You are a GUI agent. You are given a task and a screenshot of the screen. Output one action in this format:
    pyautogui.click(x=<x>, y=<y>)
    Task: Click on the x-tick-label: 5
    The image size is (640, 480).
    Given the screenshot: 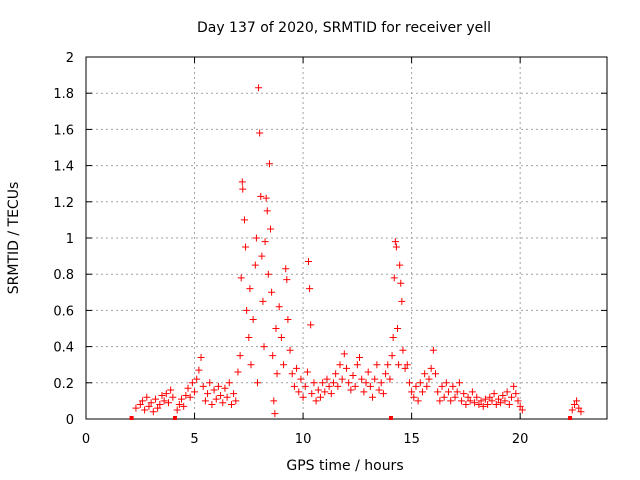 What is the action you would take?
    pyautogui.click(x=194, y=439)
    